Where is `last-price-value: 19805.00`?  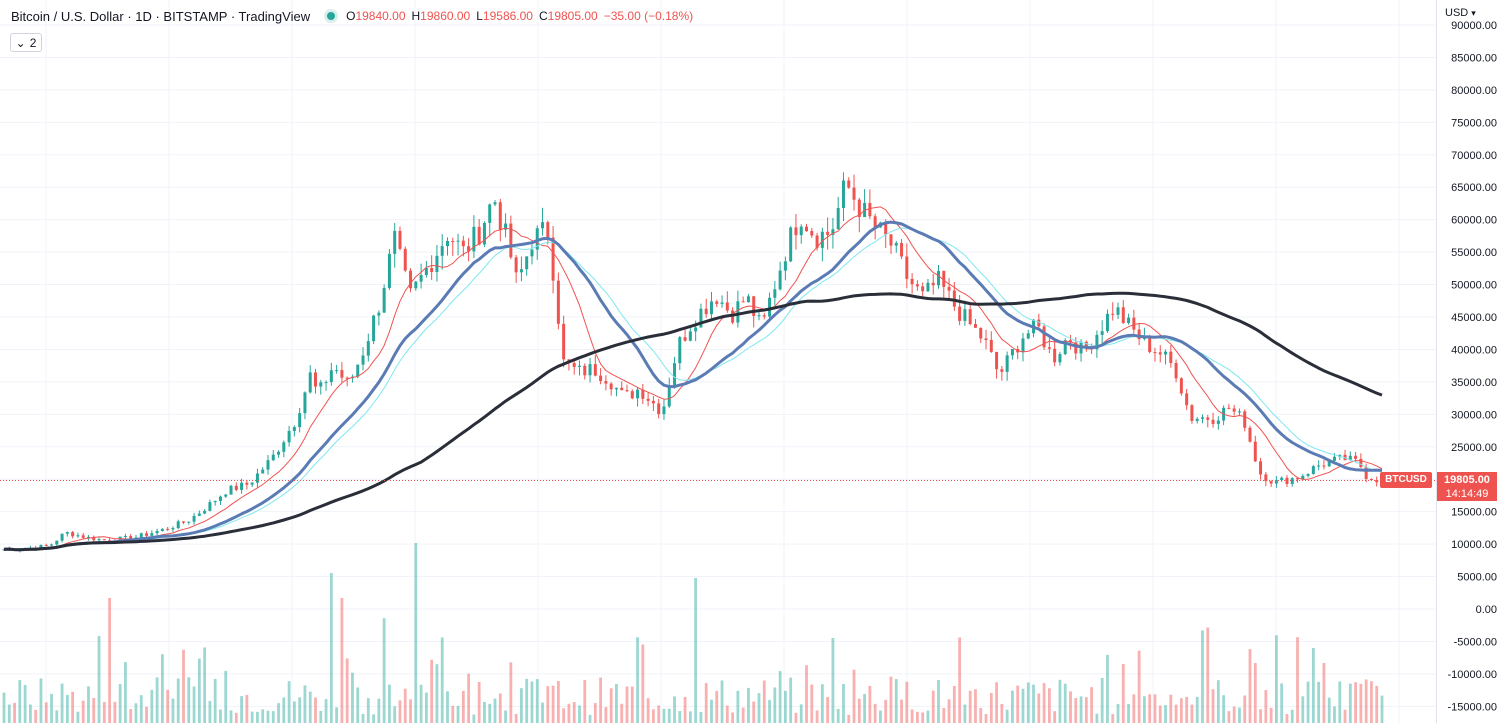
last-price-value: 19805.00 is located at coordinates (1467, 480).